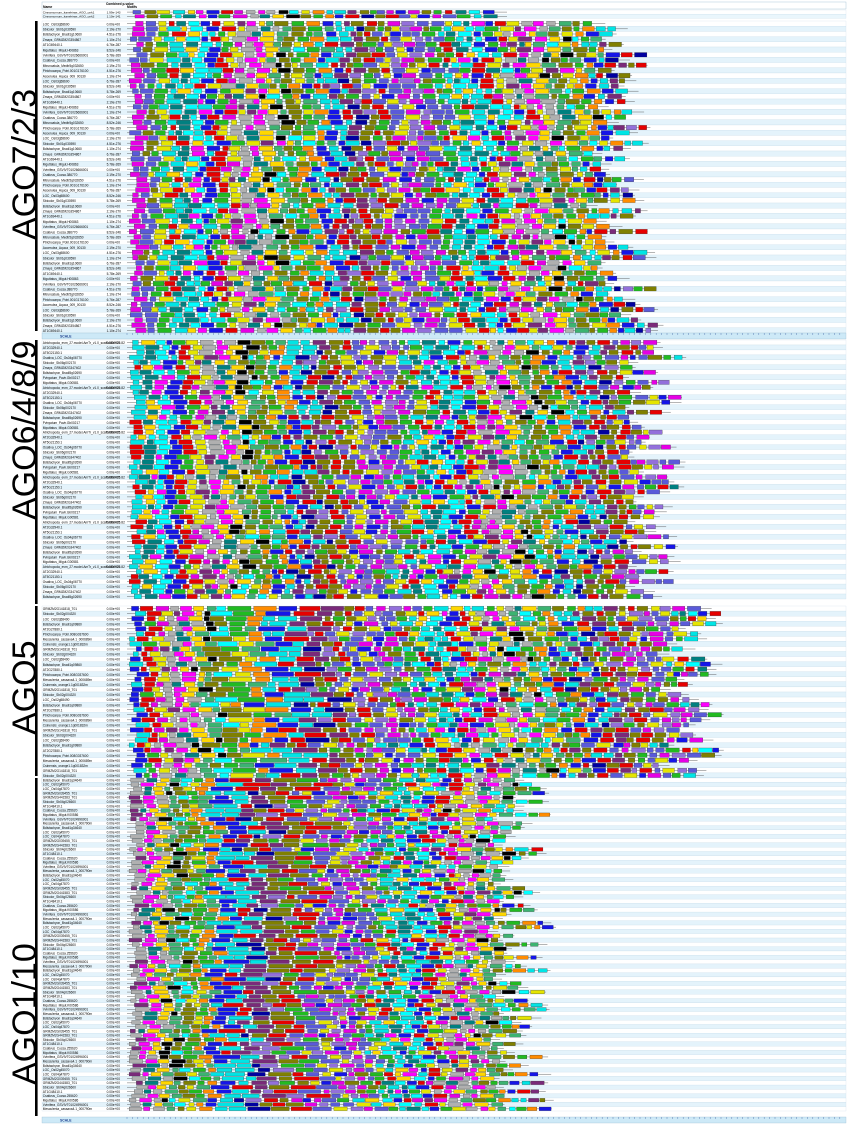  What do you see at coordinates (114, 502) in the screenshot?
I see `p-value: 0.00e+00` at bounding box center [114, 502].